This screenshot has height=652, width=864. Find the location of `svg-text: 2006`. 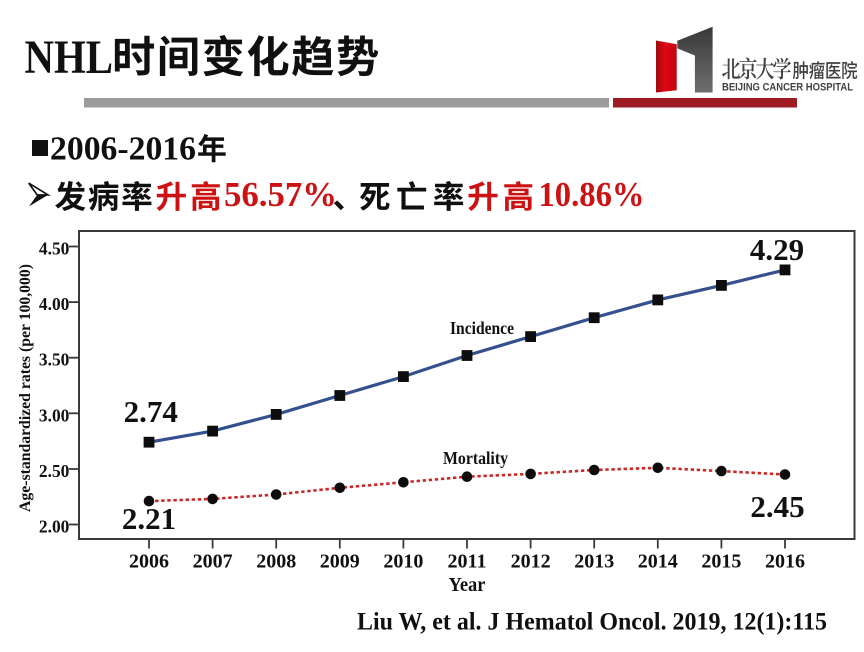

svg-text: 2006 is located at coordinates (149, 562).